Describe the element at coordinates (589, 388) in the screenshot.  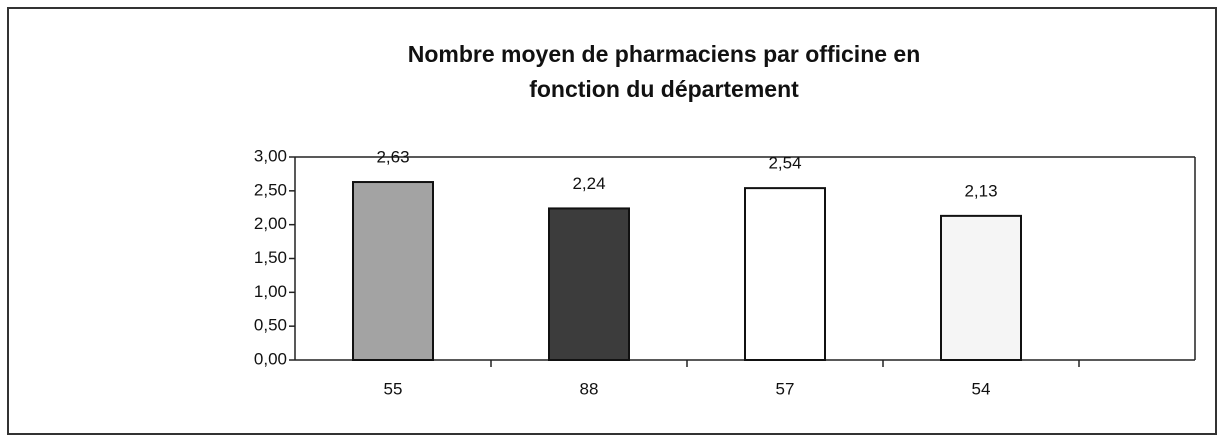
I see `x-tick-label: 88` at that location.